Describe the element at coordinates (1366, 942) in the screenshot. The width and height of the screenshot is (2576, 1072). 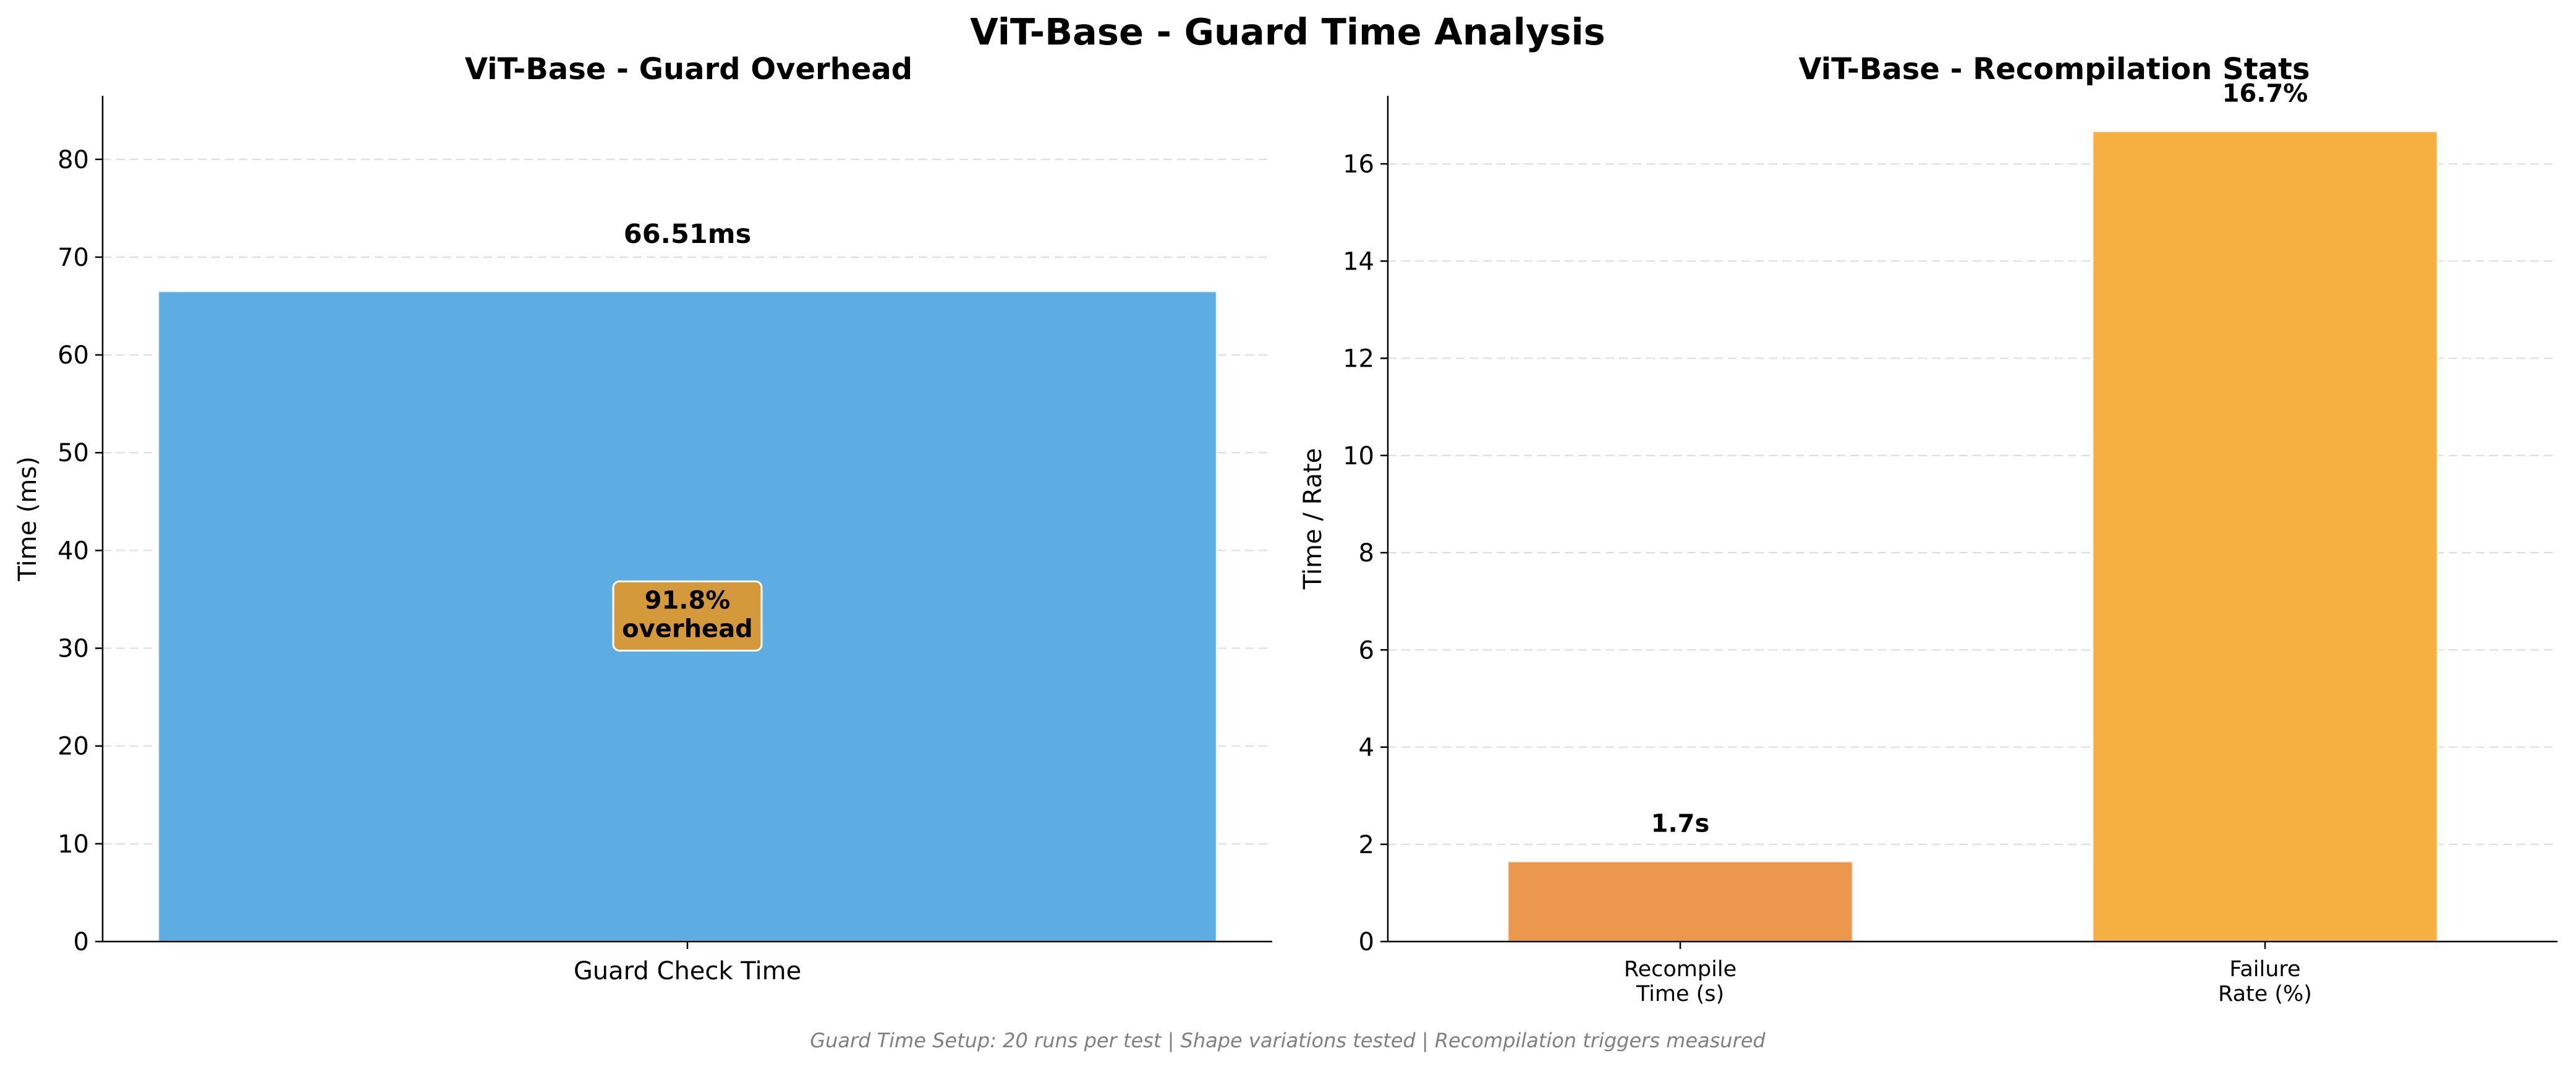
I see `chart-1-ytick-label: 0` at that location.